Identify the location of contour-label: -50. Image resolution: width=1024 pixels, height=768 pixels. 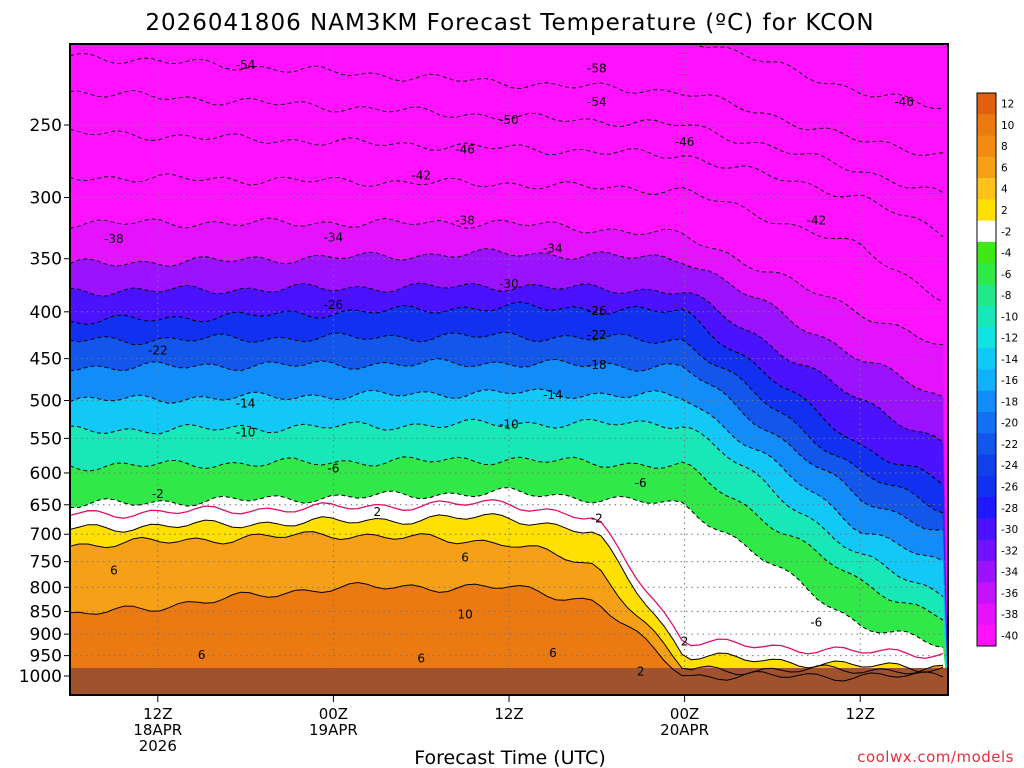
(509, 120).